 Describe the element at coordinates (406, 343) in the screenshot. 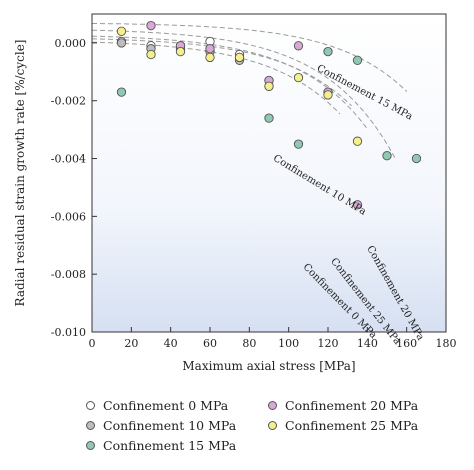

I see `x-tick-label: 160` at that location.